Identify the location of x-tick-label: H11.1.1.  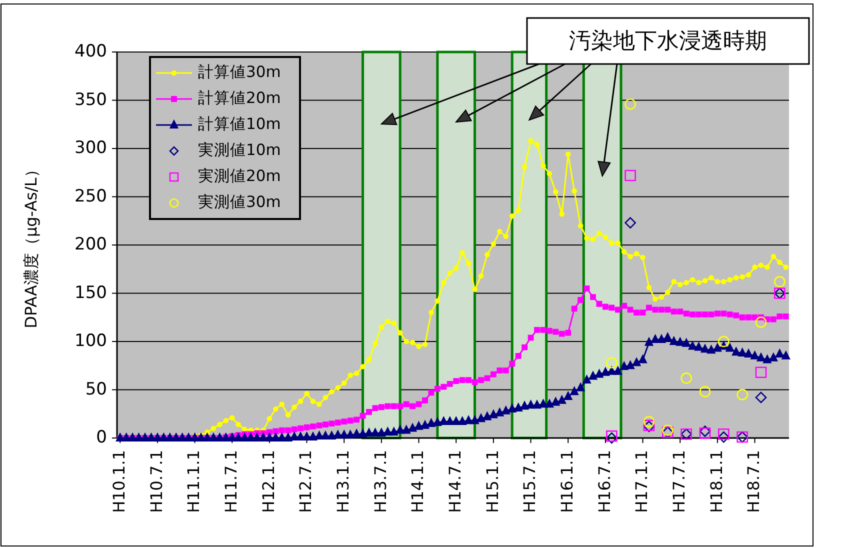
(194, 481).